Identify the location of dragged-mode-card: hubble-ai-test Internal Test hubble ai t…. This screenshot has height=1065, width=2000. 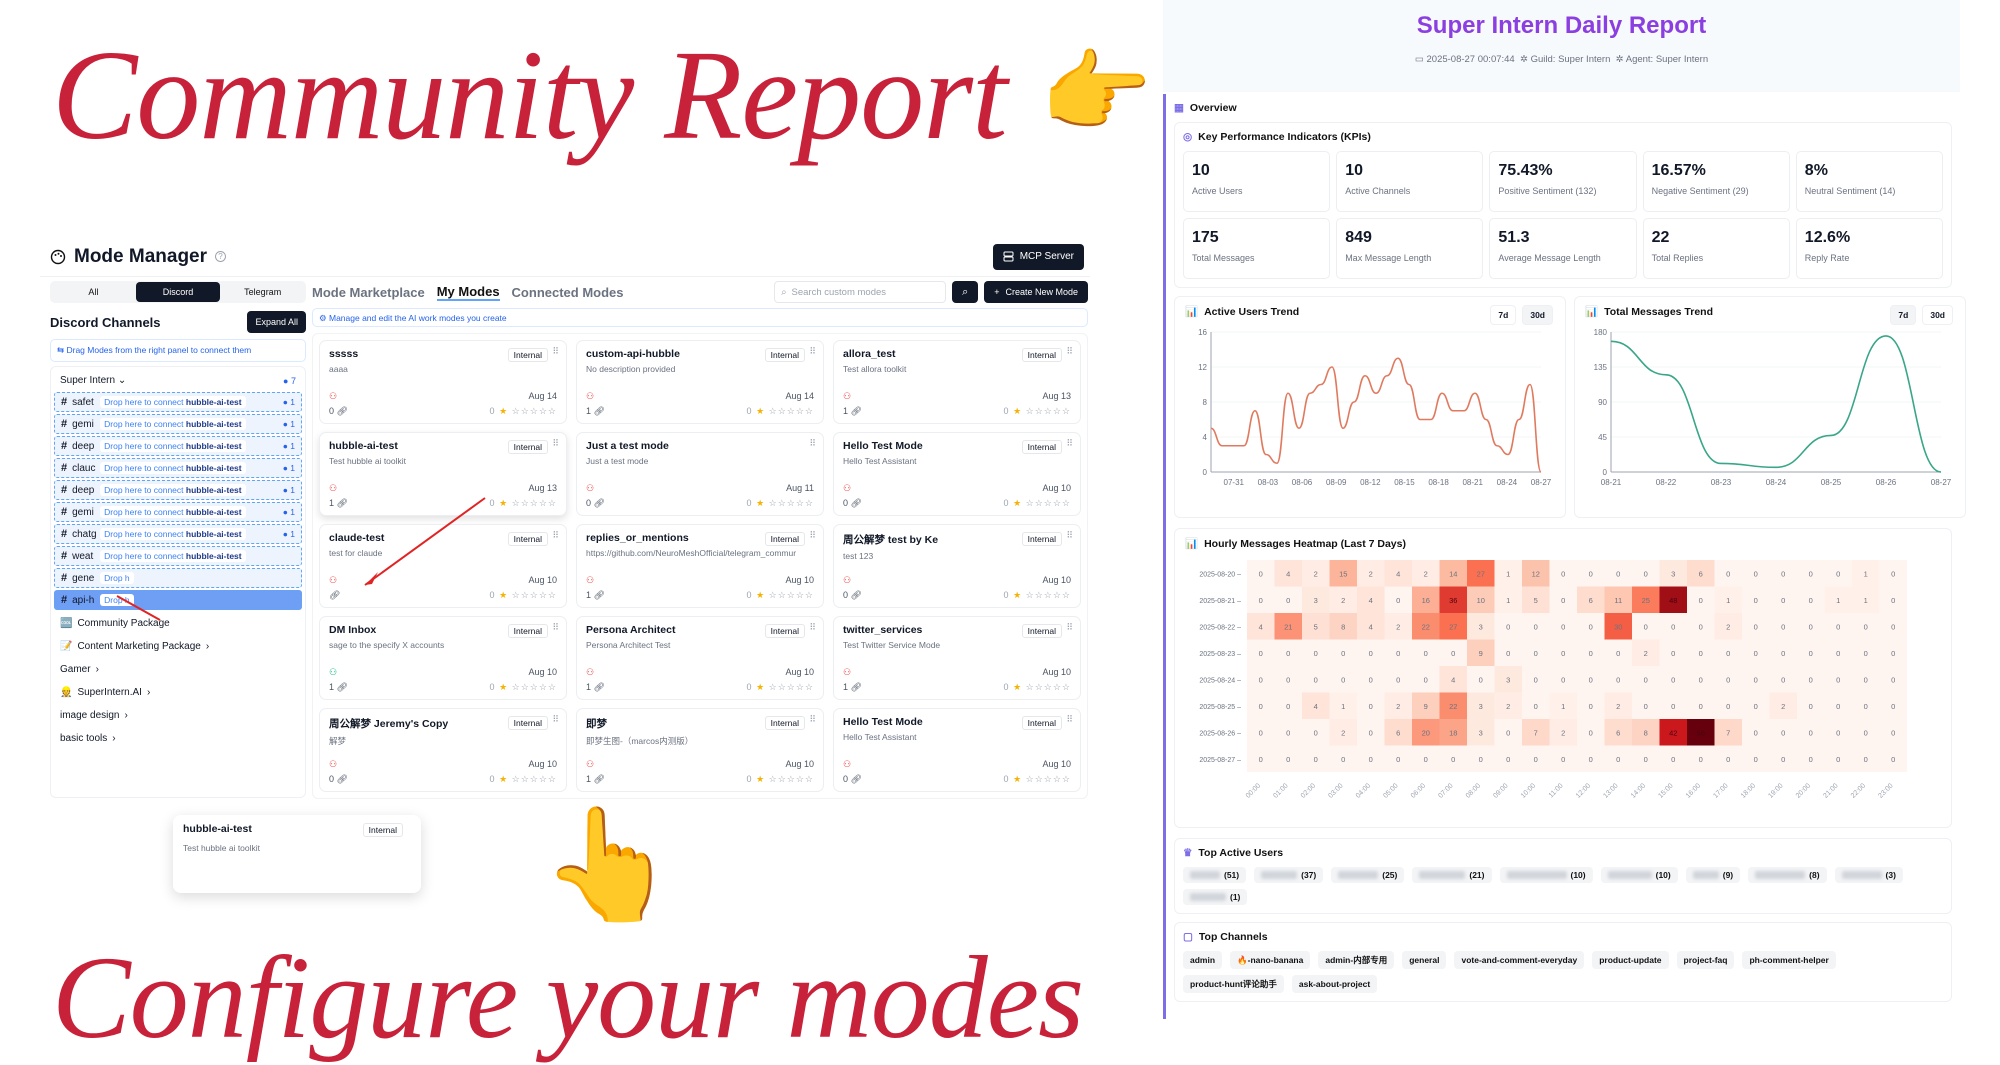
(297, 854).